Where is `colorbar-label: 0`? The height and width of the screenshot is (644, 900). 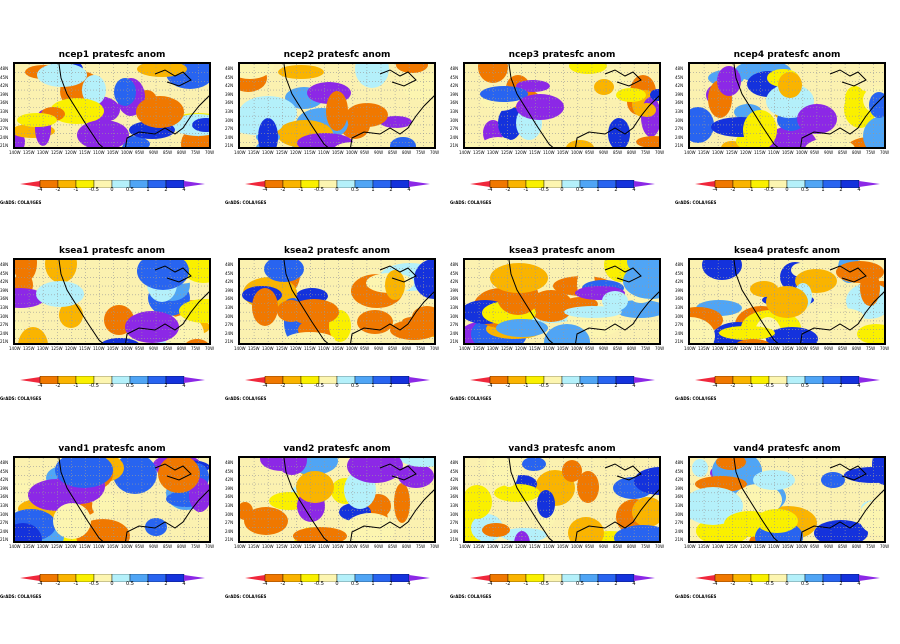 colorbar-label: 0 is located at coordinates (787, 584).